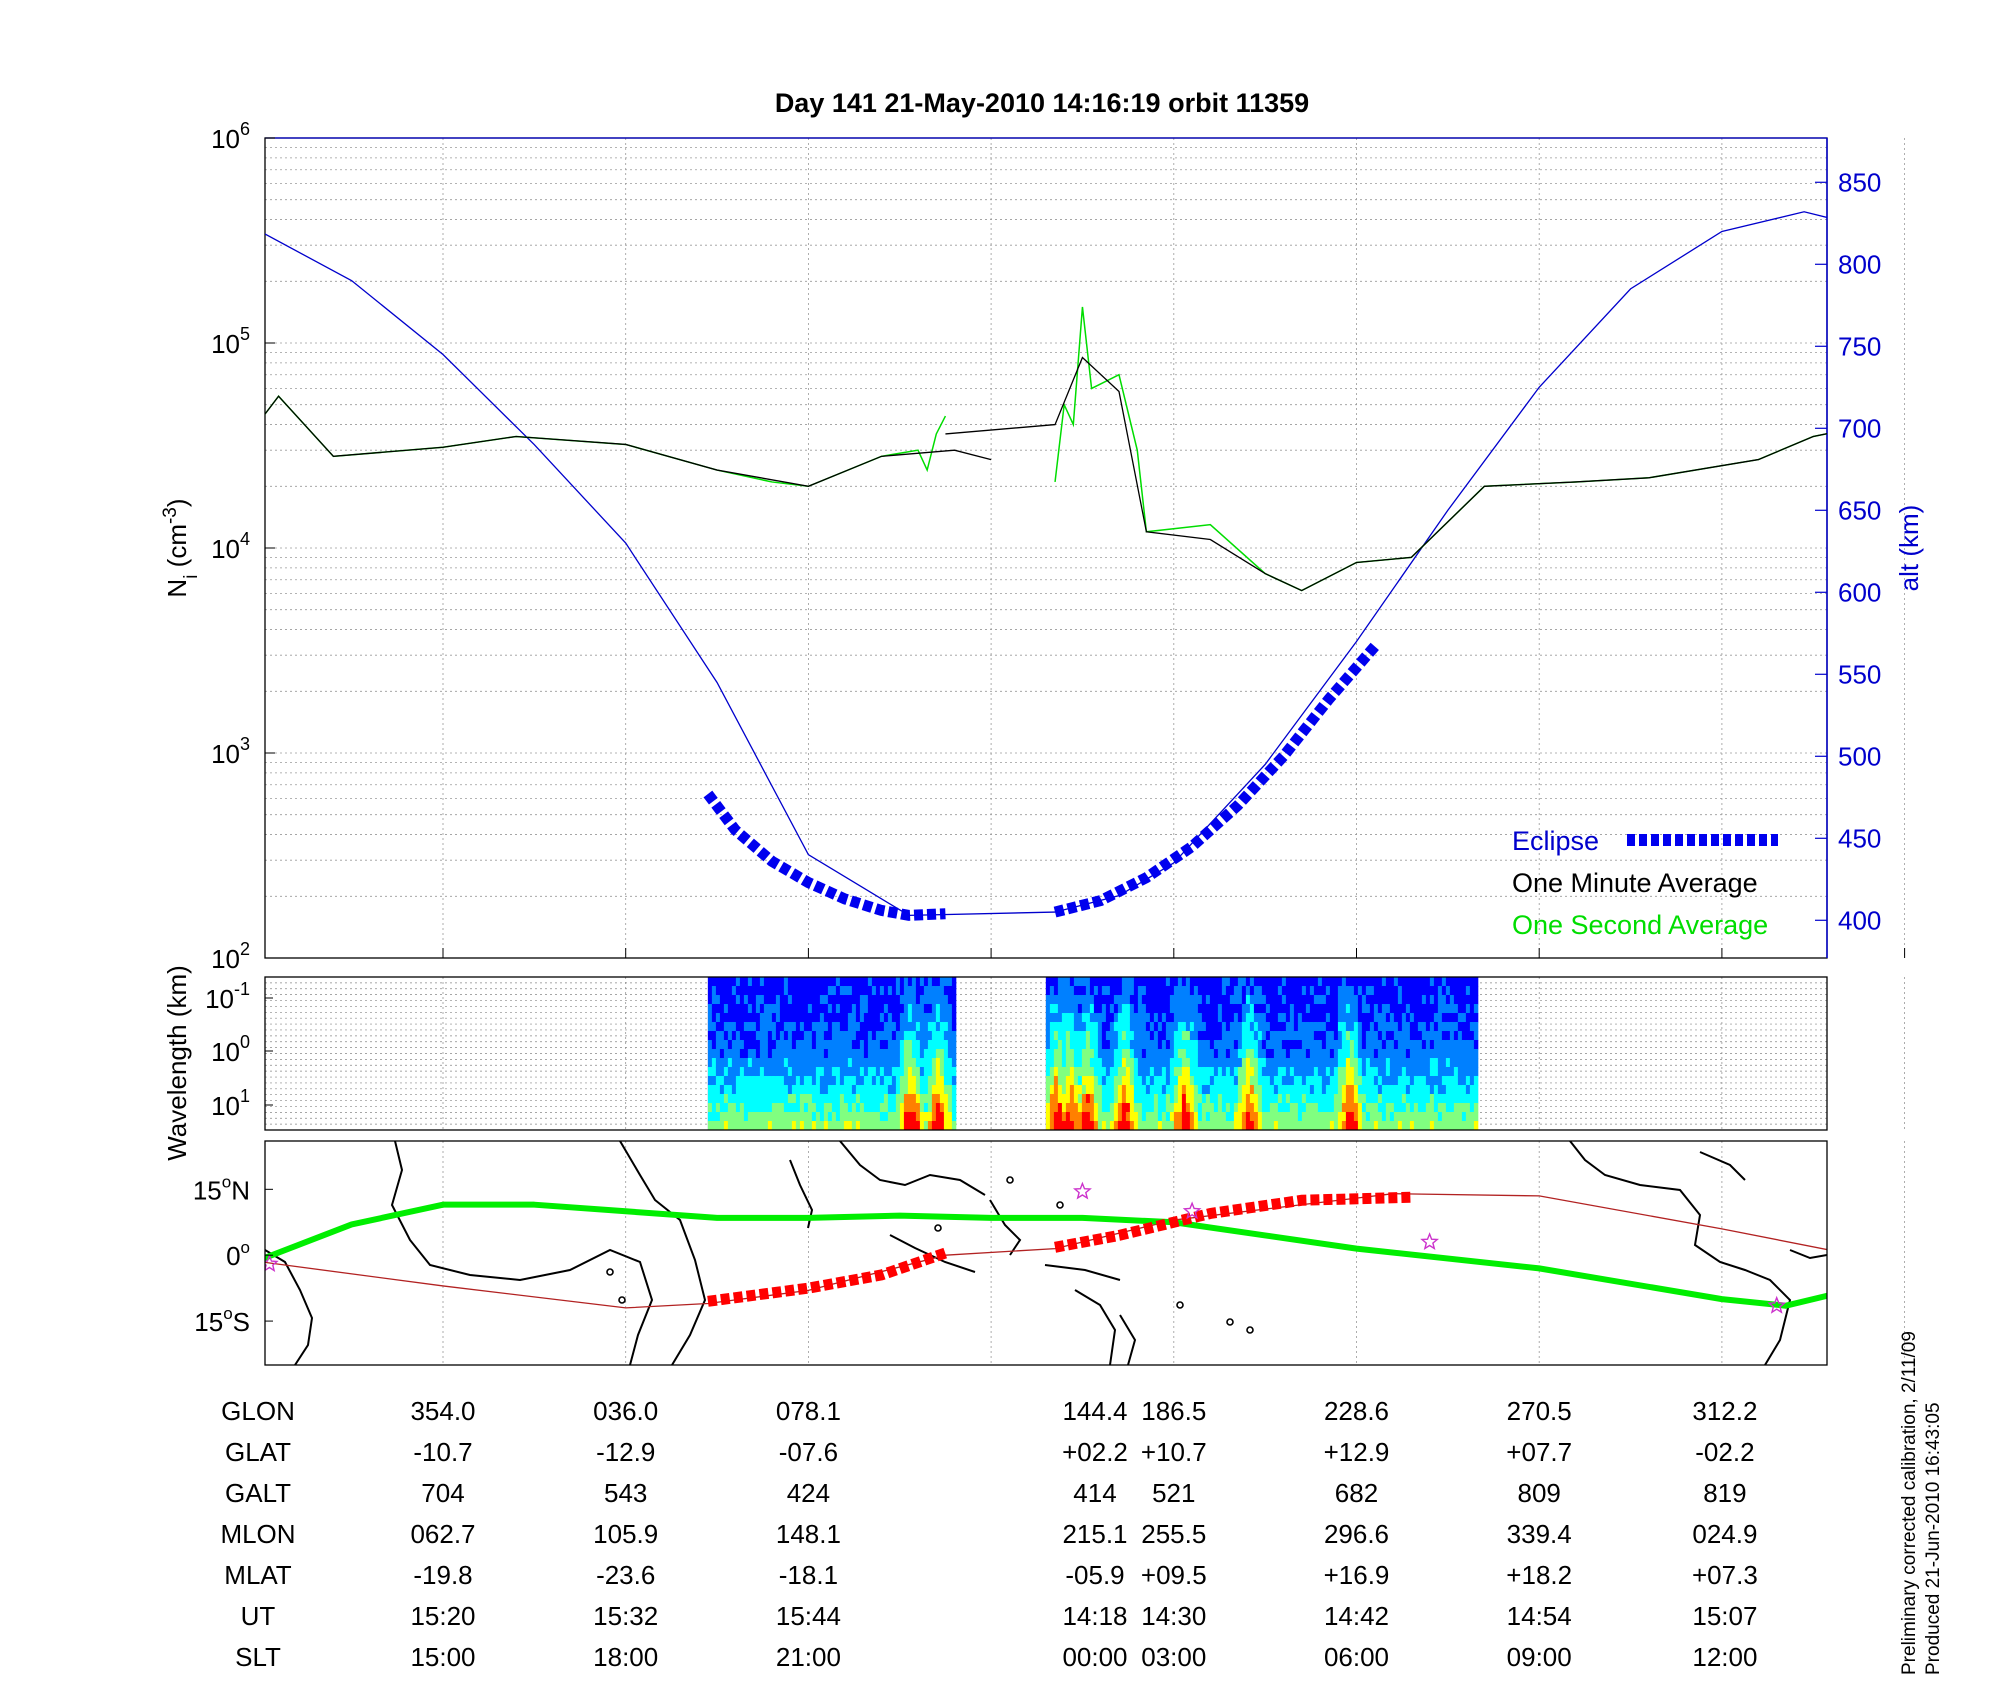 This screenshot has height=1700, width=2000. What do you see at coordinates (1724, 1616) in the screenshot?
I see `table-cell: 15:07` at bounding box center [1724, 1616].